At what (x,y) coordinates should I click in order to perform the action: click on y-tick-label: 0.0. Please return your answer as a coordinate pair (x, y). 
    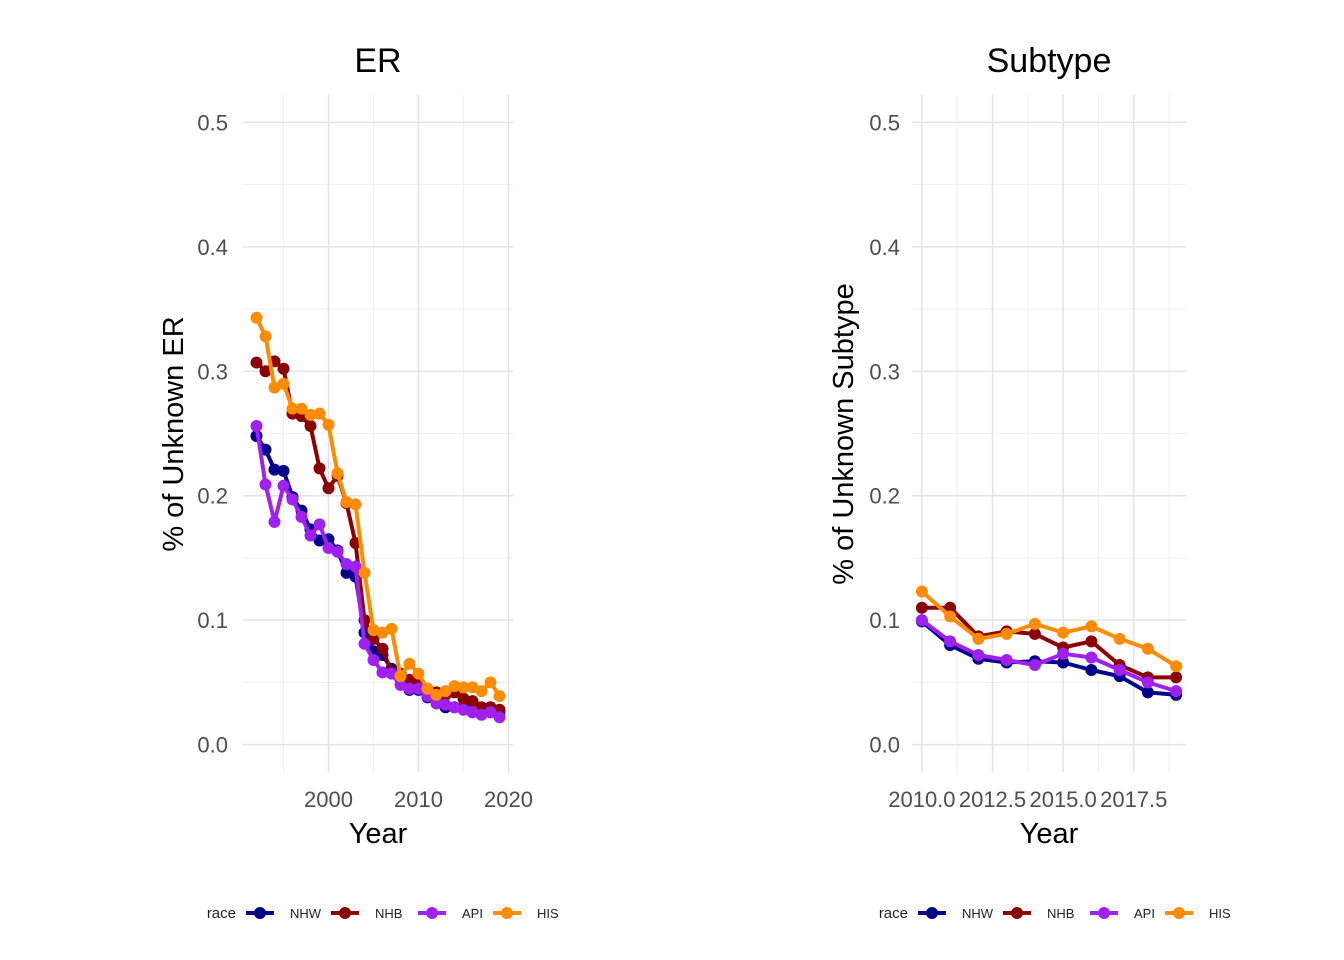
    Looking at the image, I should click on (884, 745).